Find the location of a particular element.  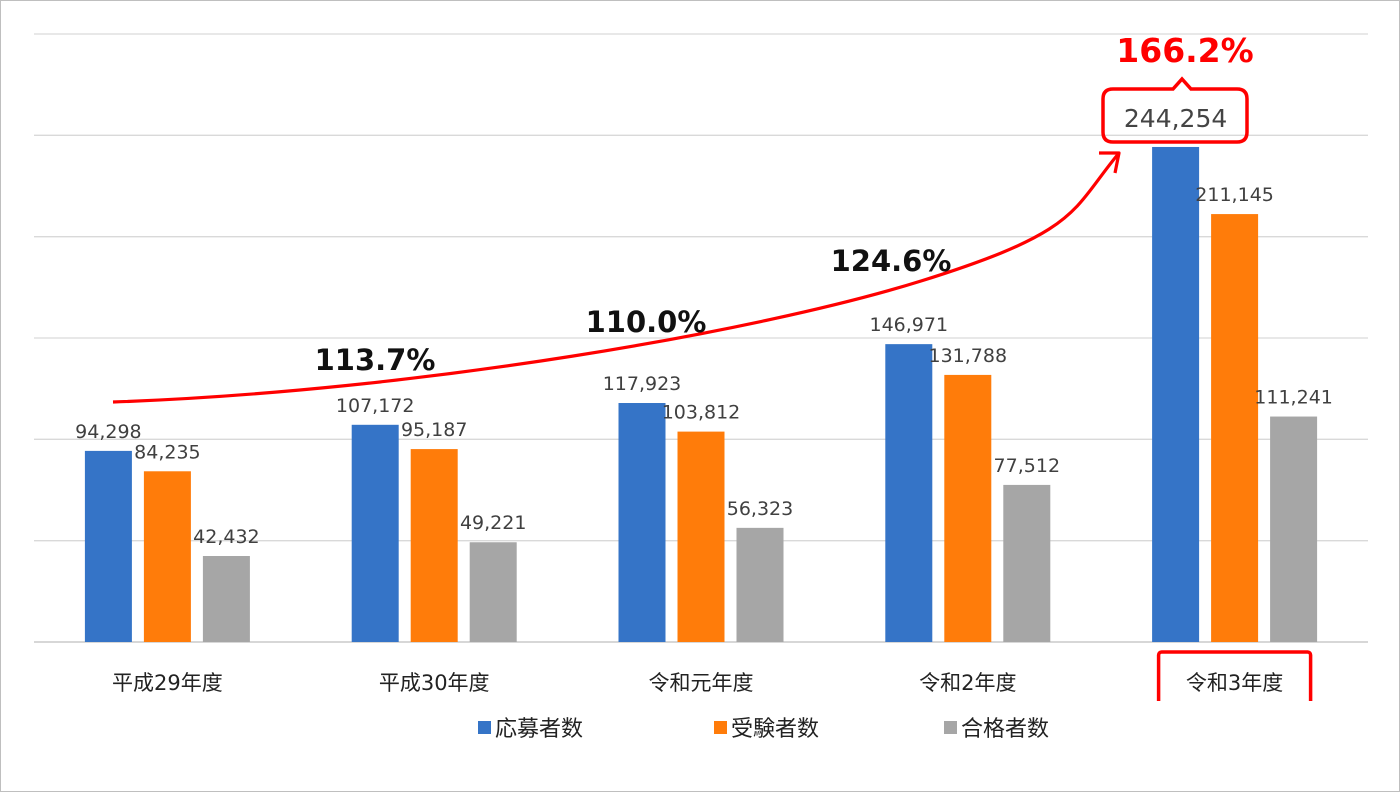

growth-label: 110.0% is located at coordinates (646, 322).